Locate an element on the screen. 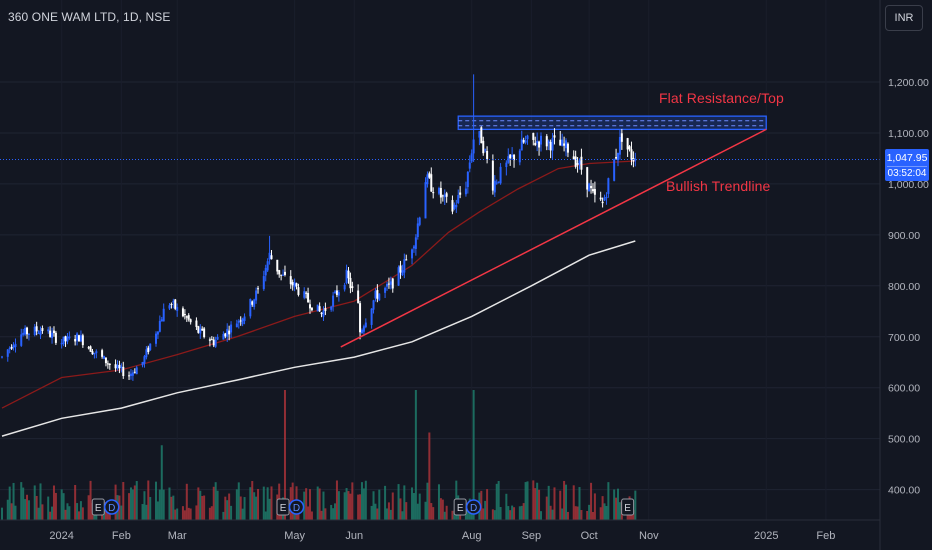 Image resolution: width=932 pixels, height=550 pixels. resistance-zone is located at coordinates (612, 123).